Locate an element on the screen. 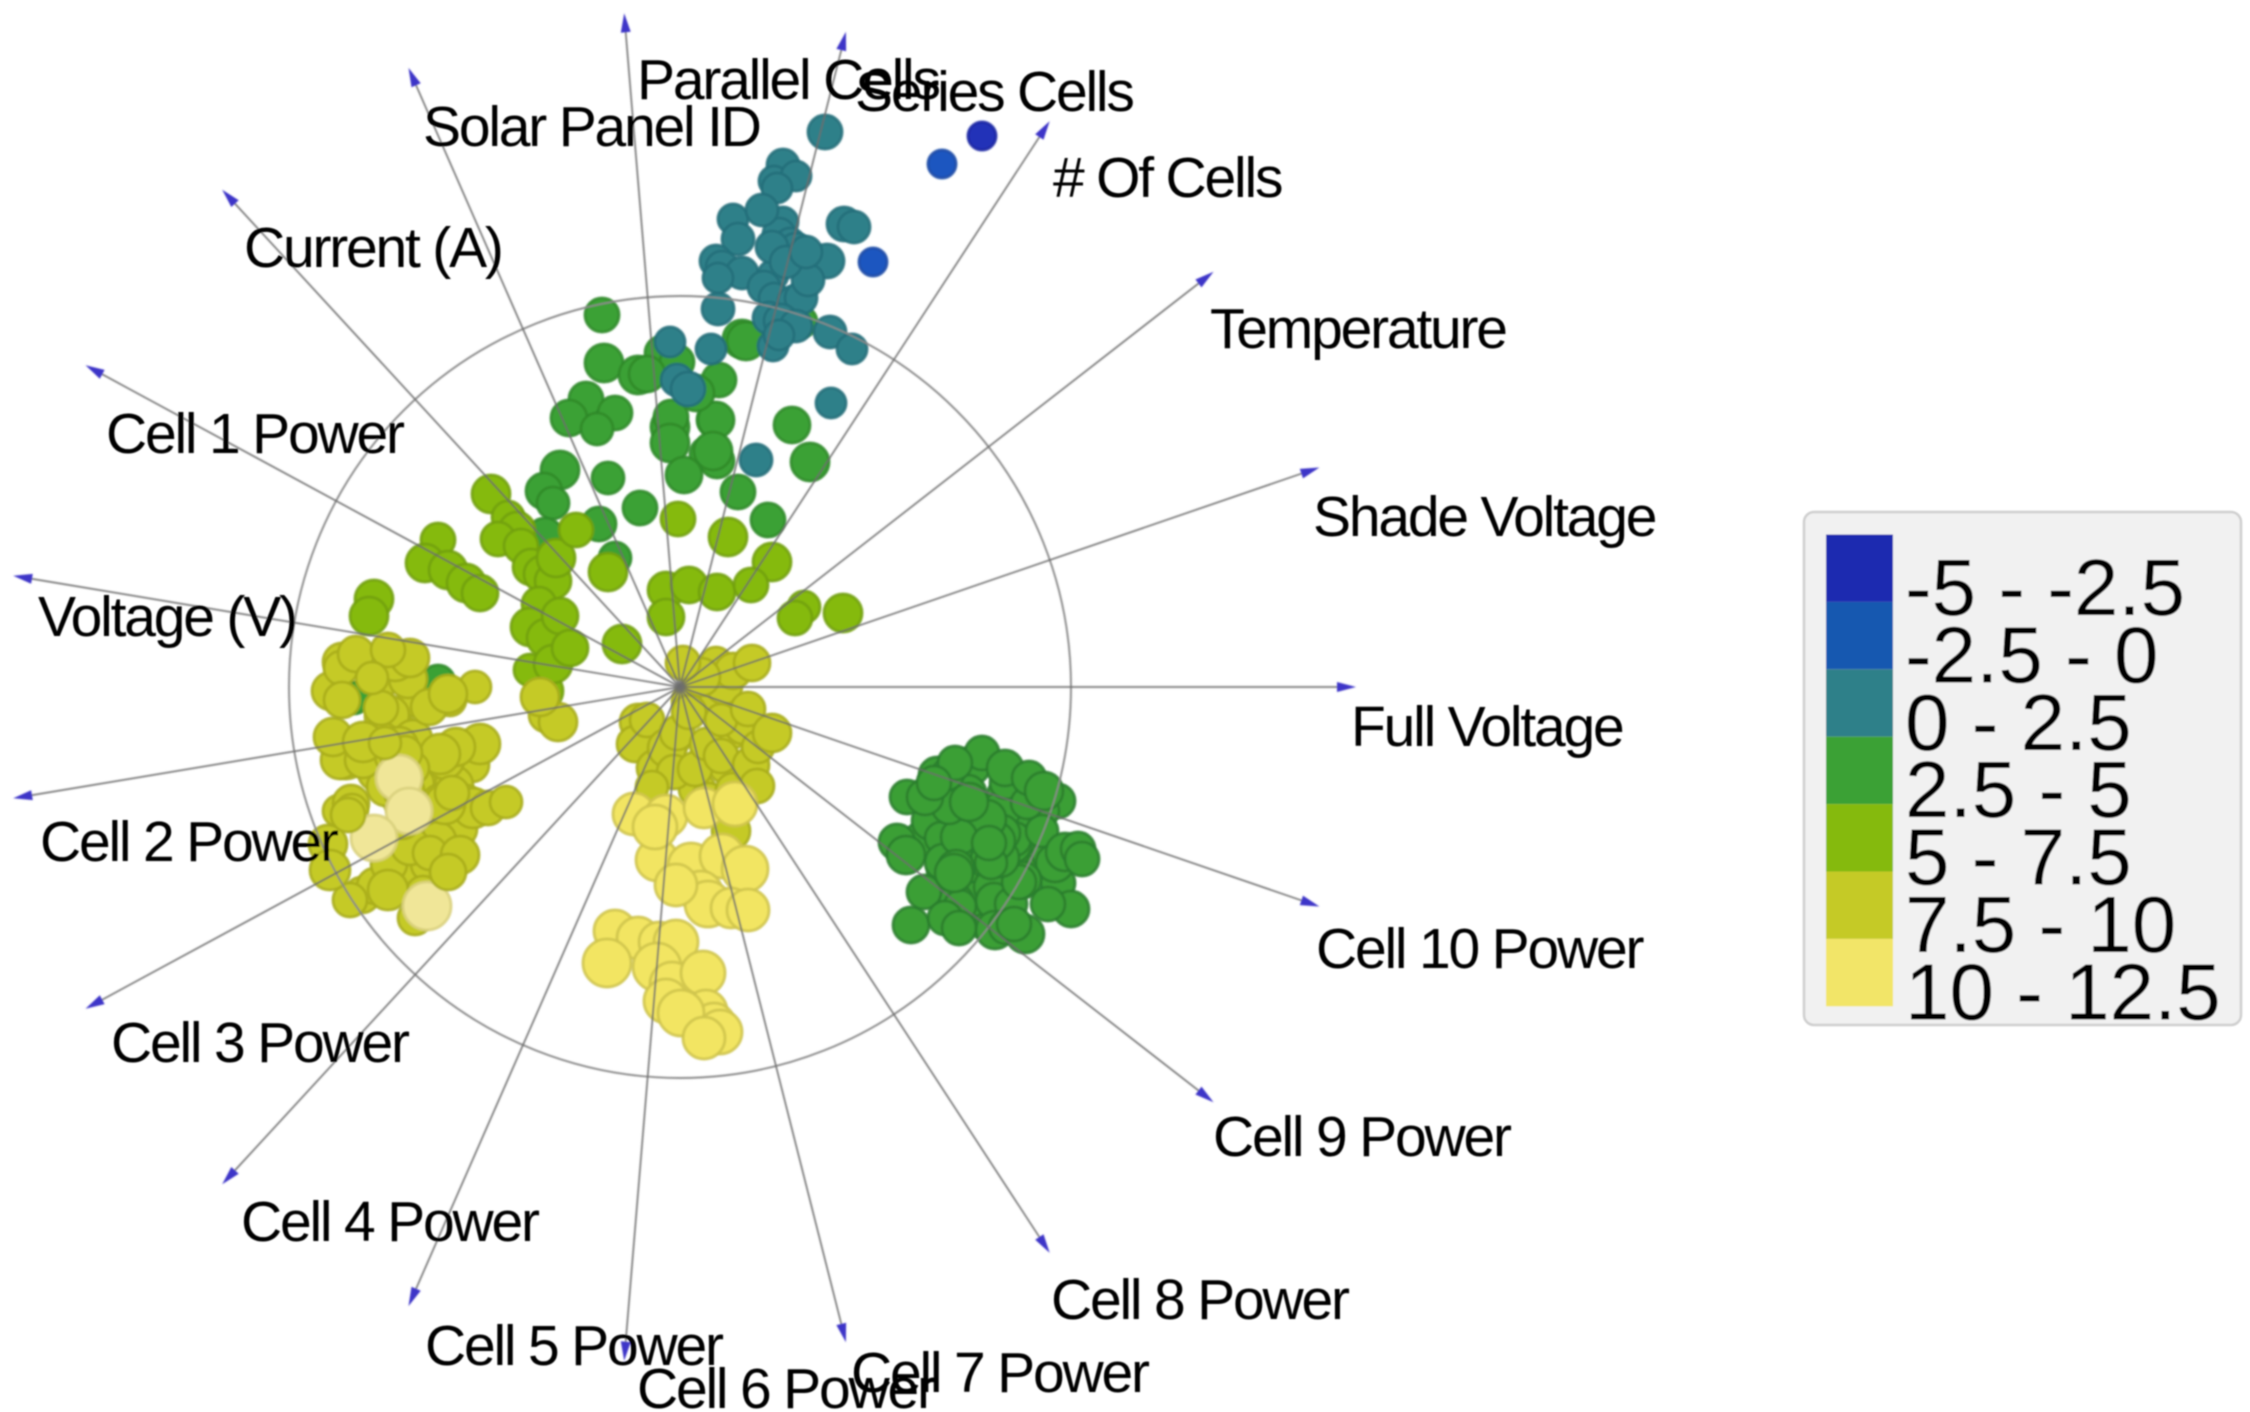 Image resolution: width=2250 pixels, height=1412 pixels. svg-text: Current (A) is located at coordinates (373, 248).